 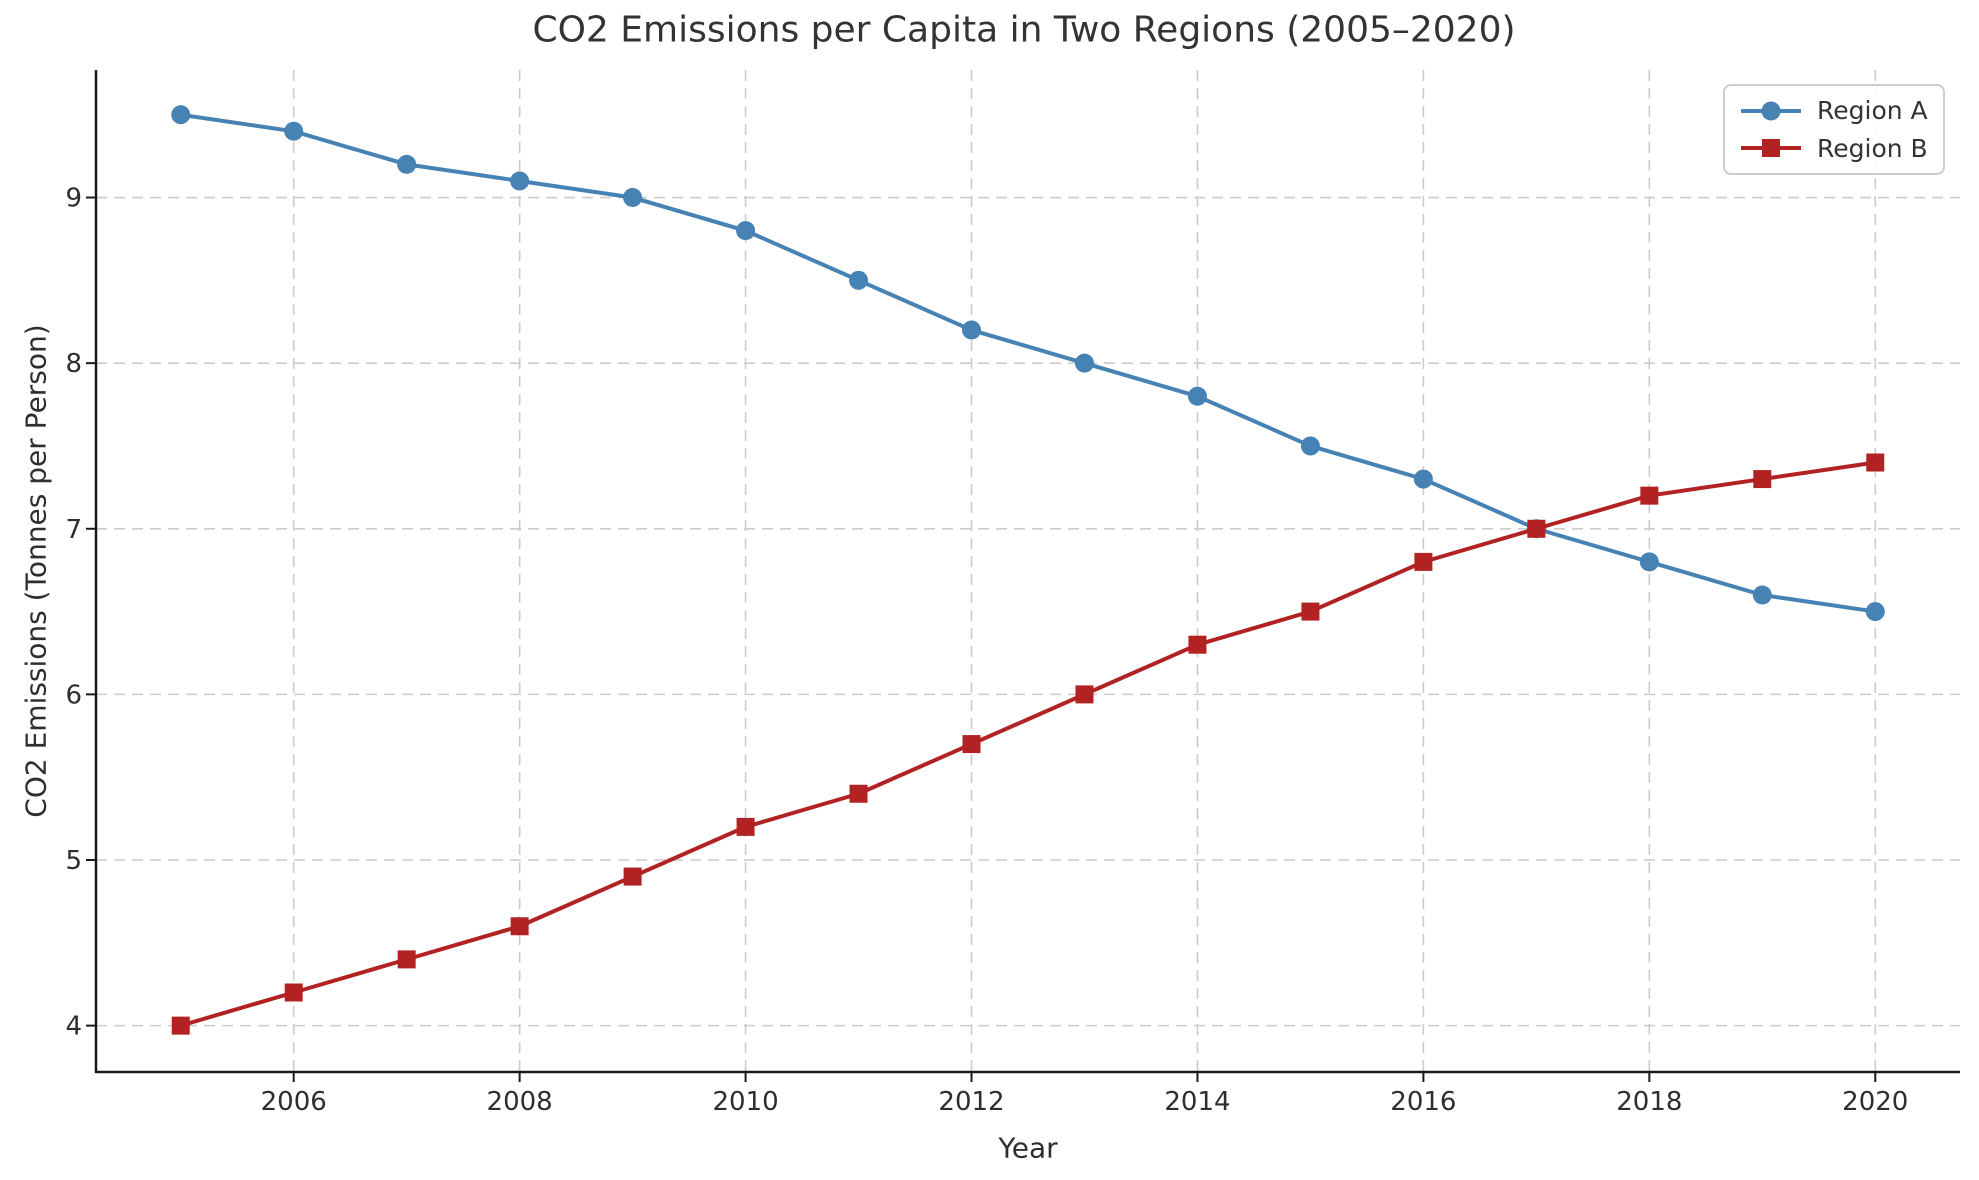 What do you see at coordinates (73, 199) in the screenshot?
I see `svg-text: 9` at bounding box center [73, 199].